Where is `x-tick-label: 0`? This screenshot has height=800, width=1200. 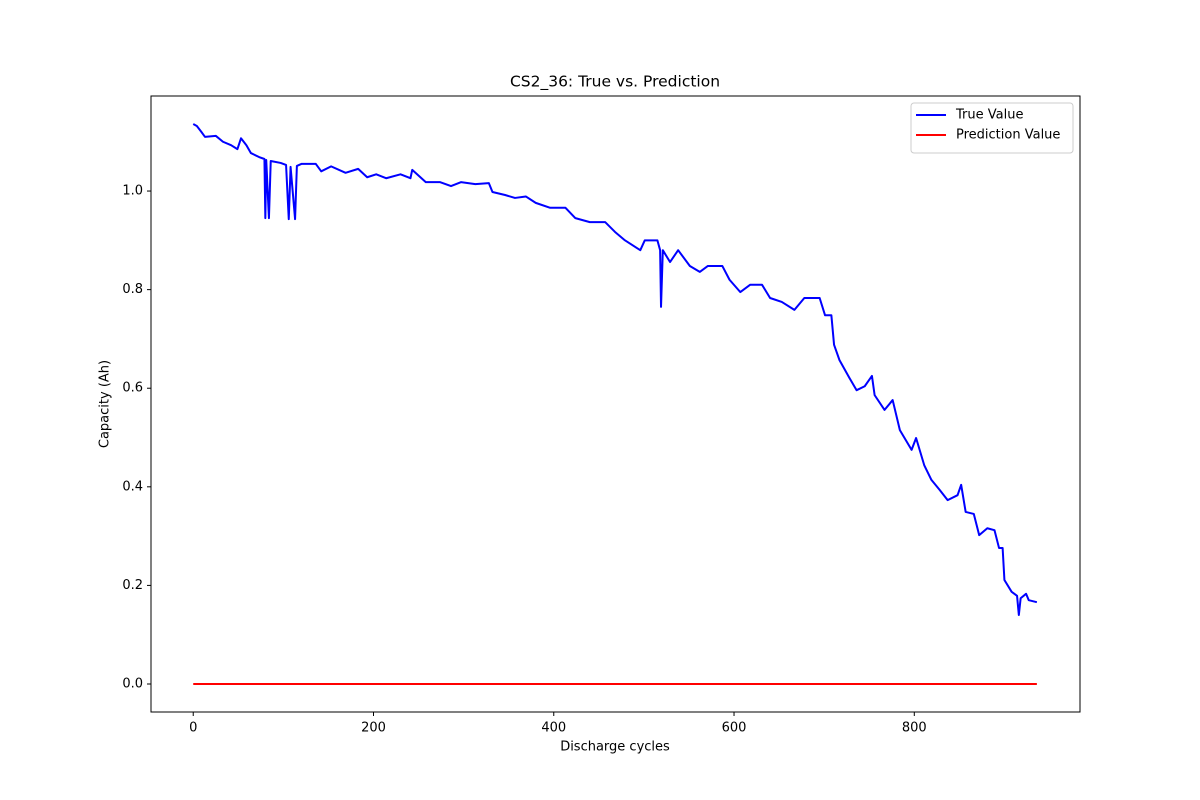
x-tick-label: 0 is located at coordinates (193, 728).